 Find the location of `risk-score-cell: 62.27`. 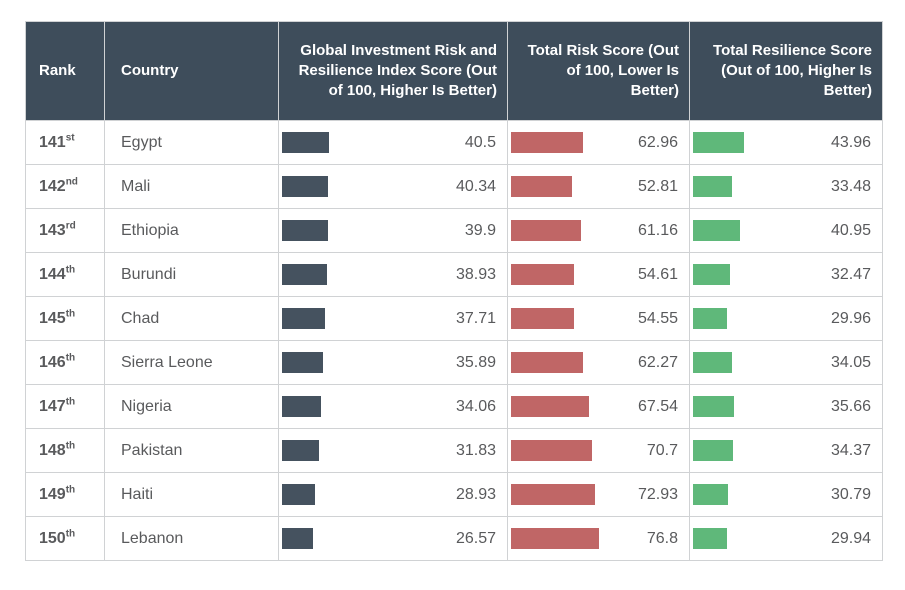

risk-score-cell: 62.27 is located at coordinates (598, 362).